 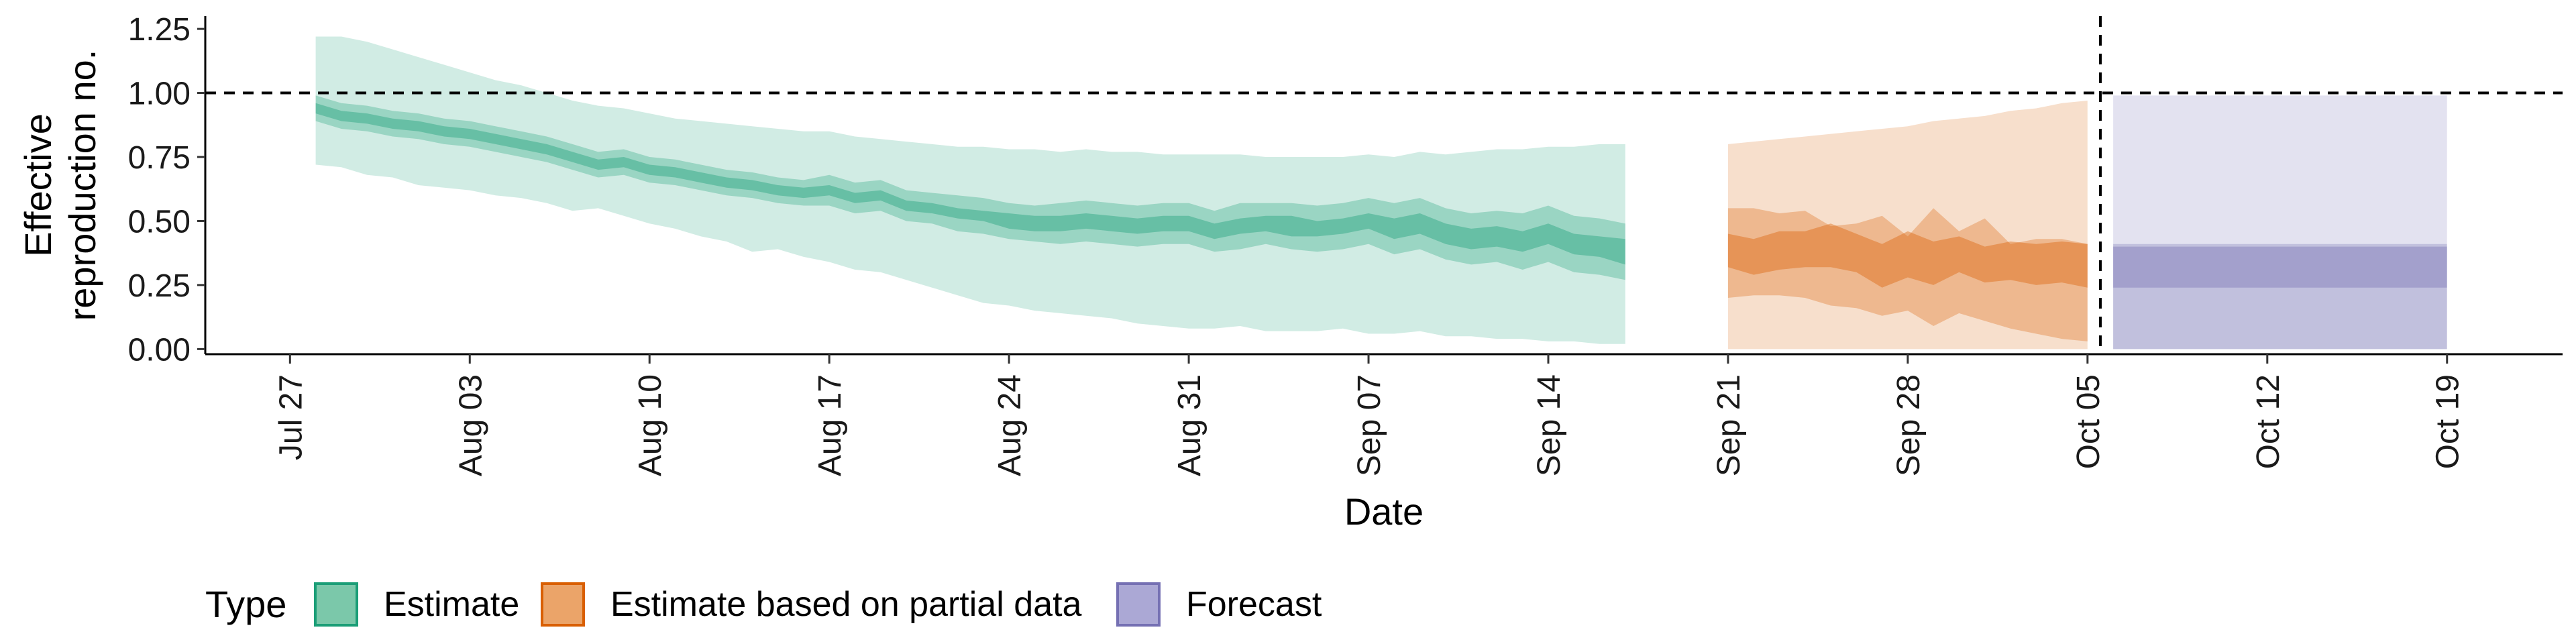 I want to click on y-axis-title-line: Effective, so click(x=38, y=185).